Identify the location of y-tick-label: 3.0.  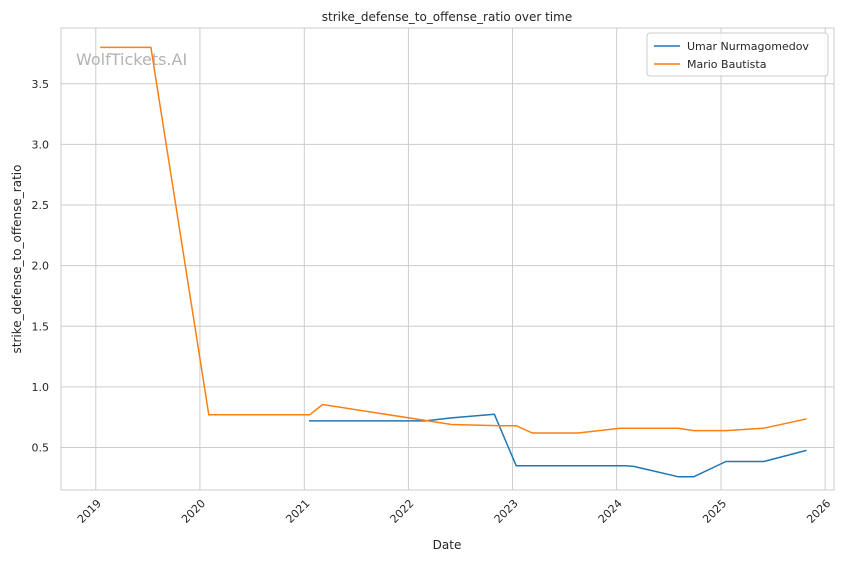
(41, 144).